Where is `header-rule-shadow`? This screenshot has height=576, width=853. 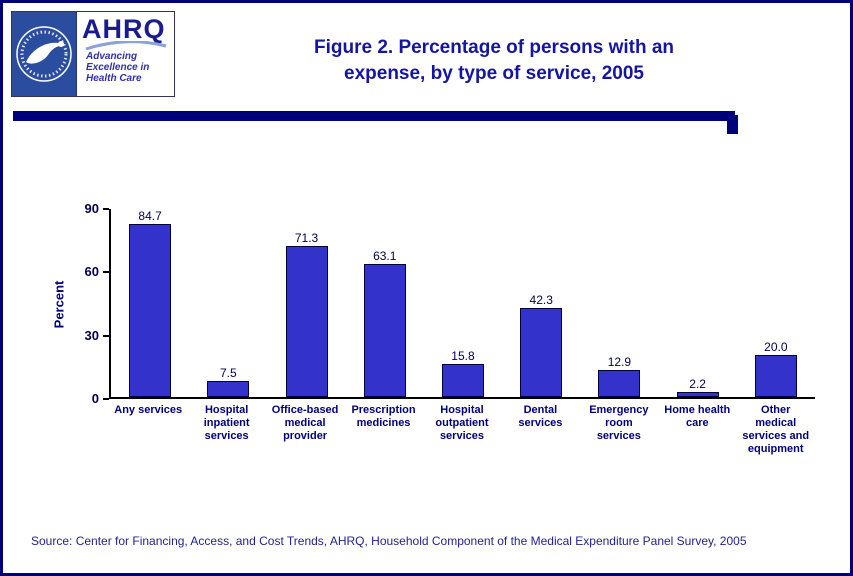
header-rule-shadow is located at coordinates (732, 124).